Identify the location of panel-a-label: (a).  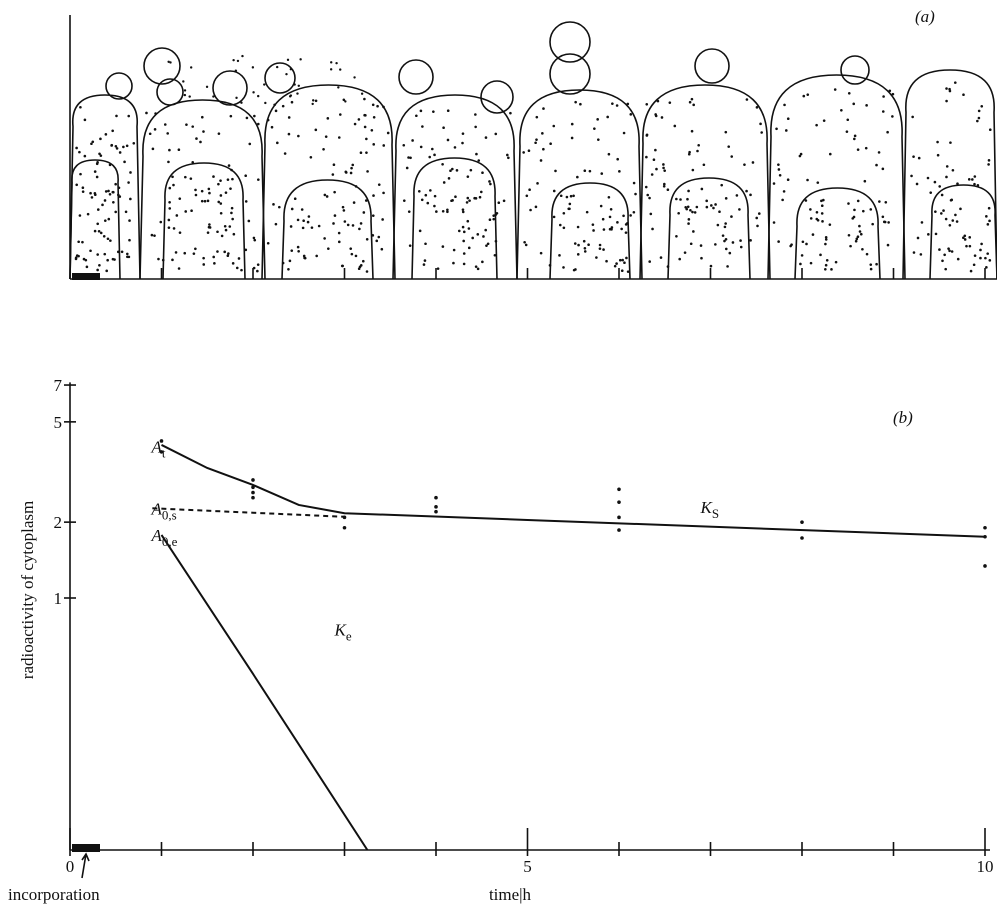
(925, 16).